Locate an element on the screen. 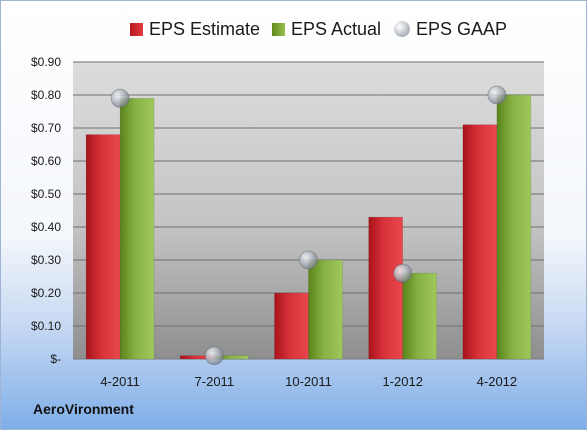 Image resolution: width=587 pixels, height=430 pixels. legend-swatch-eps-estimate is located at coordinates (136, 29).